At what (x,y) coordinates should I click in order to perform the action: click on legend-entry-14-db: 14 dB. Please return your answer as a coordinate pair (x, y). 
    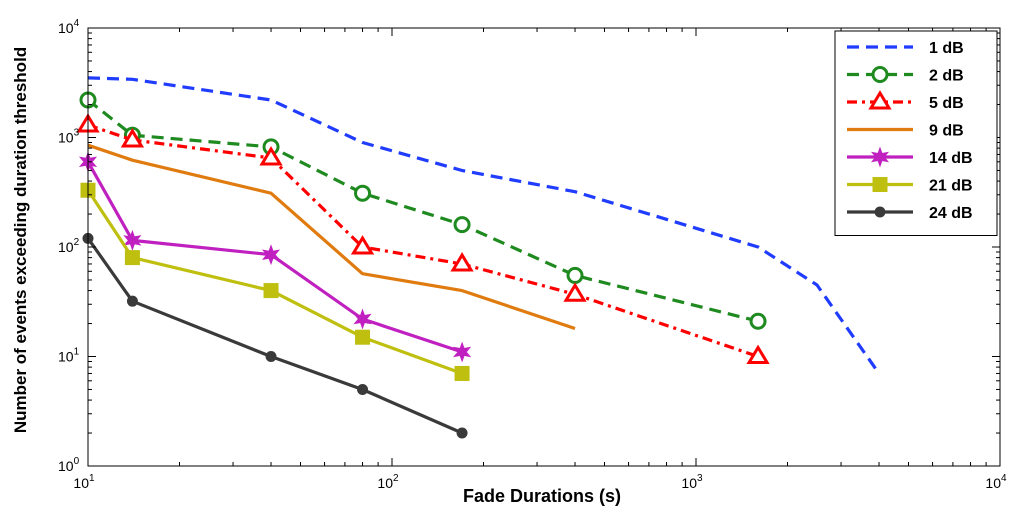
    Looking at the image, I should click on (910, 157).